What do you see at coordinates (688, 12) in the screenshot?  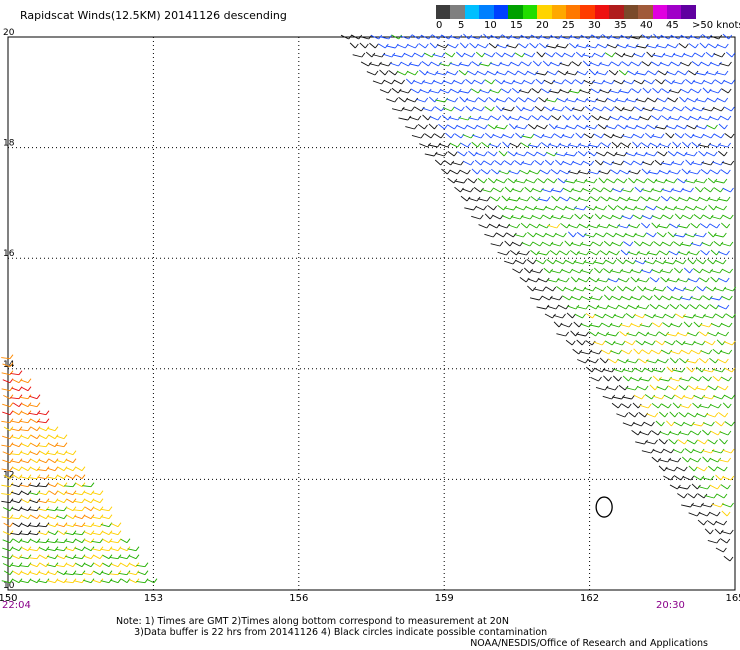 I see `legend-swatch` at bounding box center [688, 12].